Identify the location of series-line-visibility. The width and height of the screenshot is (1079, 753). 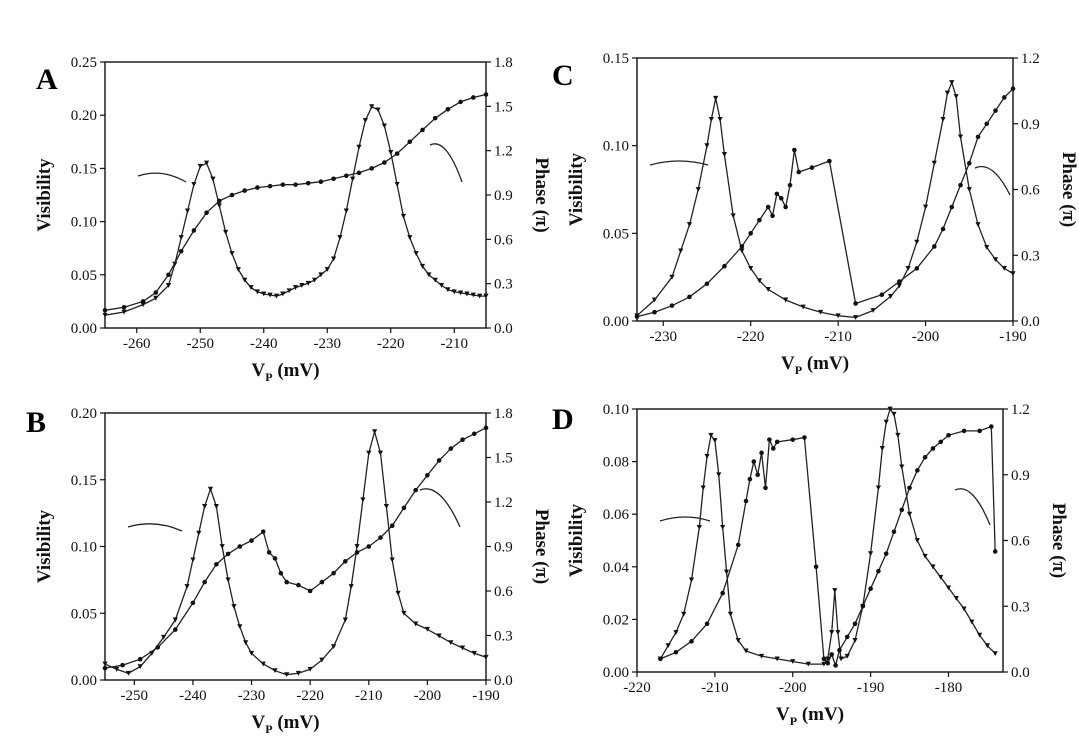
(827, 536).